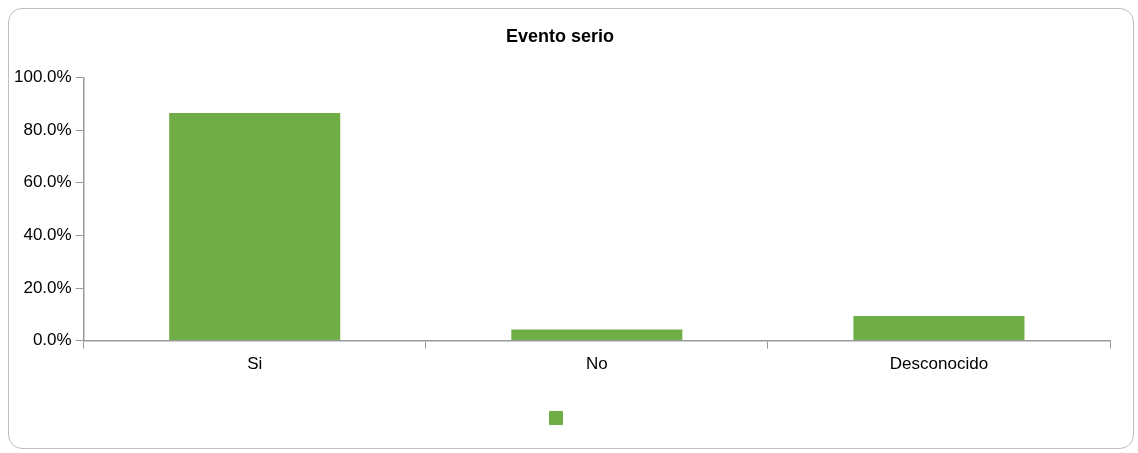 The height and width of the screenshot is (453, 1138). Describe the element at coordinates (47, 287) in the screenshot. I see `y-tick-label: 20.0%` at that location.